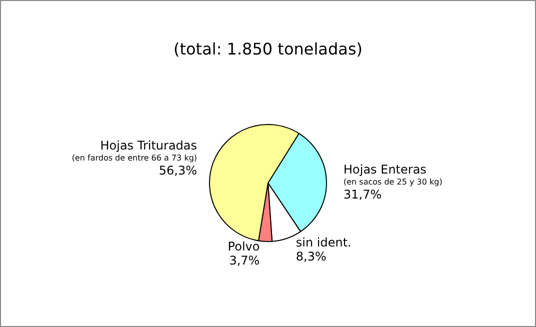 Image resolution: width=536 pixels, height=327 pixels. Describe the element at coordinates (135, 150) in the screenshot. I see `slice-label: Hojas Trituradas (en fardos de entre 66 a 73 kg)` at that location.